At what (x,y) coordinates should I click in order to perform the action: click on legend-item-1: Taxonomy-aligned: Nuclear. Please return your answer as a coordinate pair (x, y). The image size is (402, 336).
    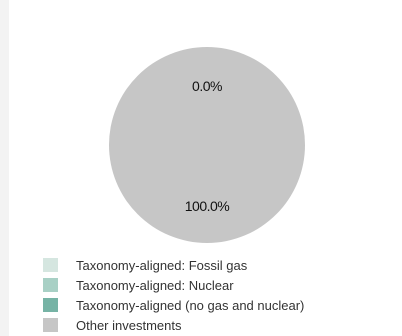
    Looking at the image, I should click on (173, 285).